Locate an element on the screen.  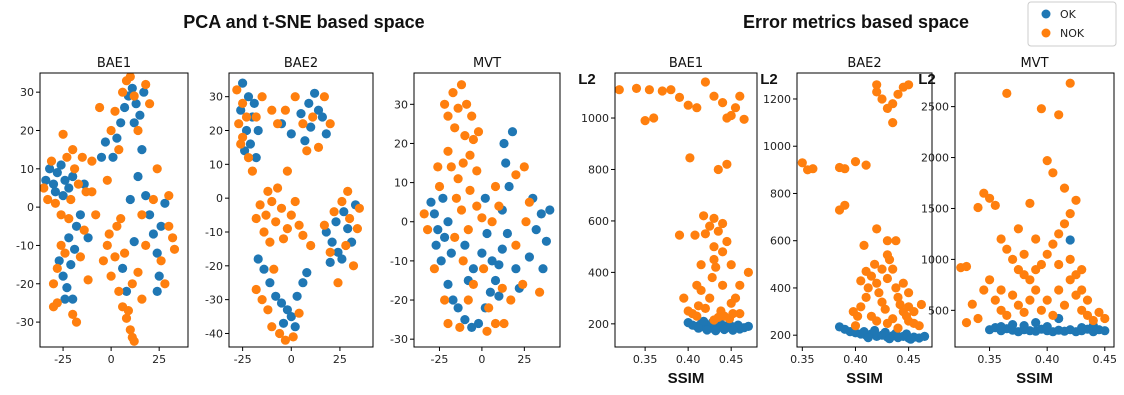
x-tick-label: 0.40 is located at coordinates (1047, 359).